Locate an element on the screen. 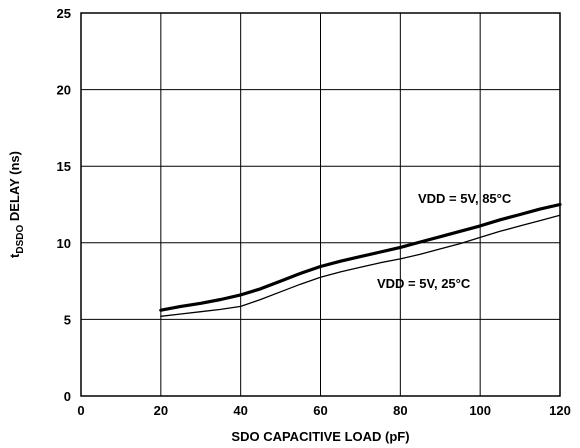 This screenshot has width=580, height=448. series-labels: VDD = 5V, 85°C VDD = 5V, 25°C is located at coordinates (444, 241).